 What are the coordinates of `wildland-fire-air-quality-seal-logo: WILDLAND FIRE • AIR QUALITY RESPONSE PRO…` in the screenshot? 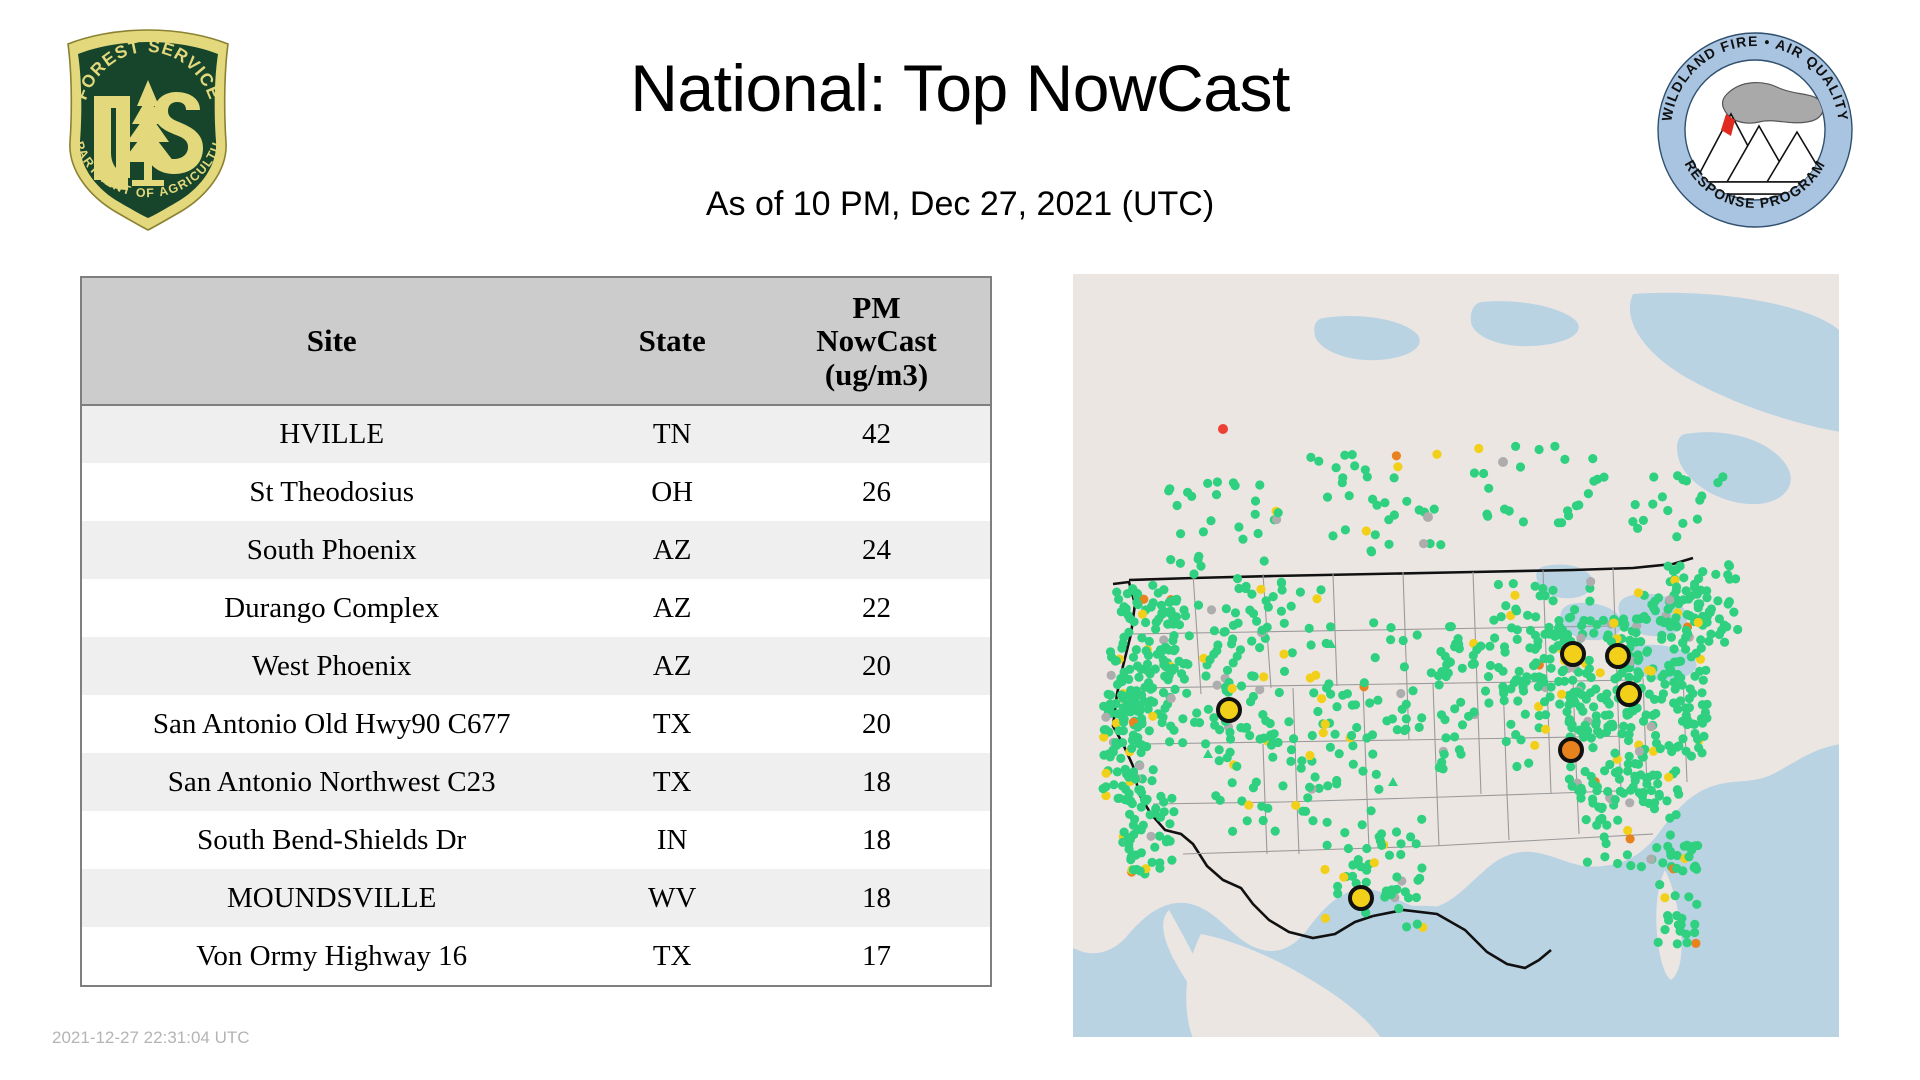 It's located at (1755, 130).